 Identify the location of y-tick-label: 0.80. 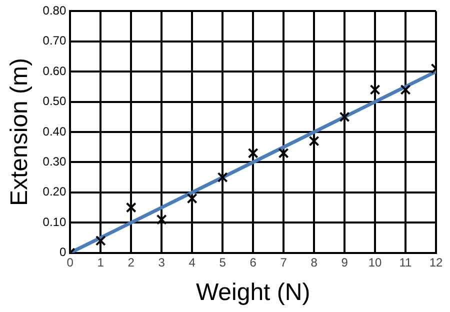
(54, 11).